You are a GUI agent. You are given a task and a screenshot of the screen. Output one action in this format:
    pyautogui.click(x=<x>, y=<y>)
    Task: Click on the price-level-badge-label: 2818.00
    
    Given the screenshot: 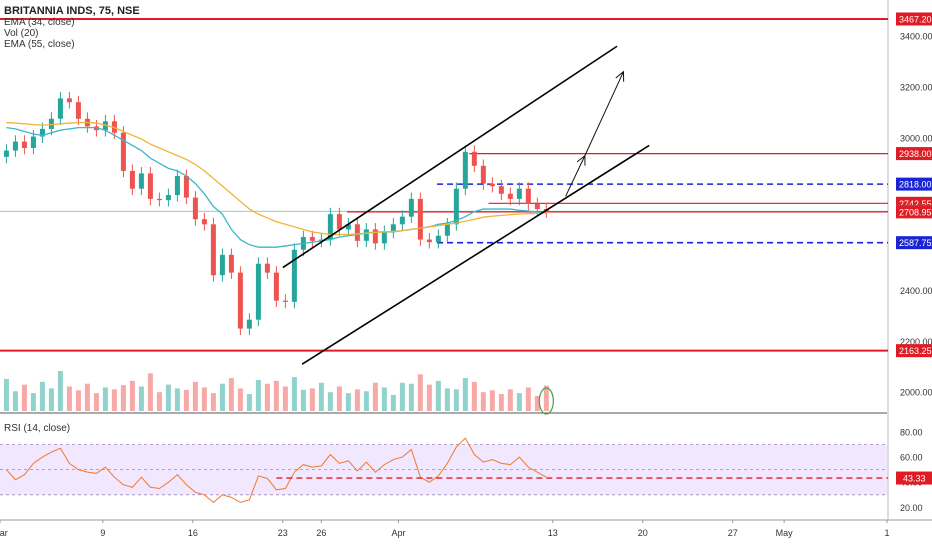 What is the action you would take?
    pyautogui.click(x=915, y=185)
    